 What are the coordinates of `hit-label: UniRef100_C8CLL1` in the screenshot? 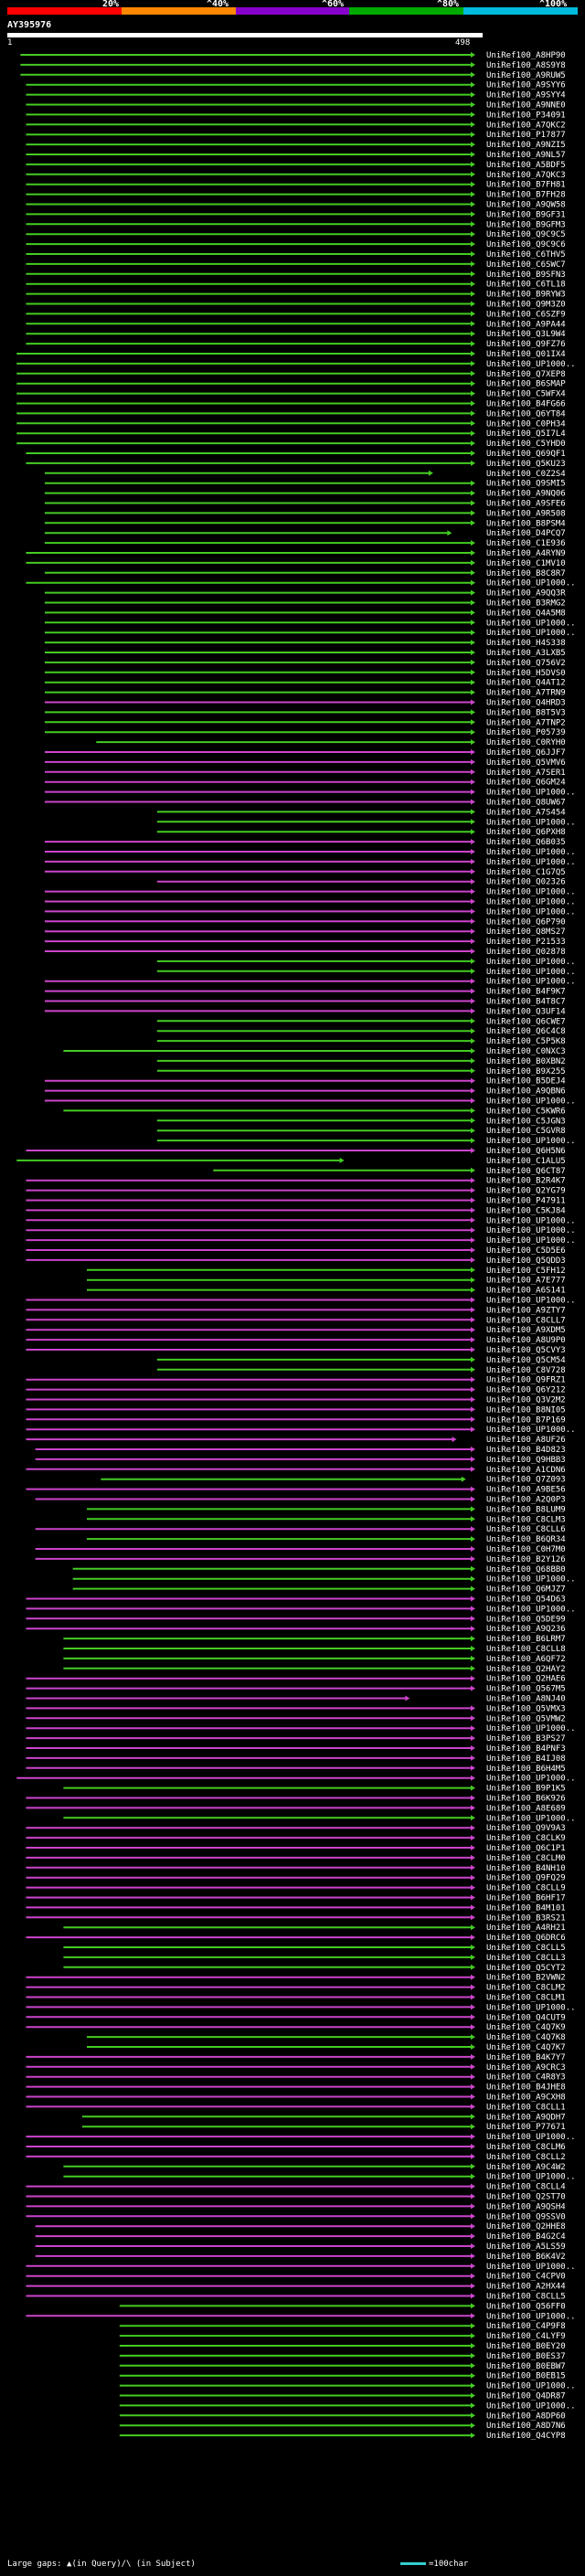 It's located at (526, 2107).